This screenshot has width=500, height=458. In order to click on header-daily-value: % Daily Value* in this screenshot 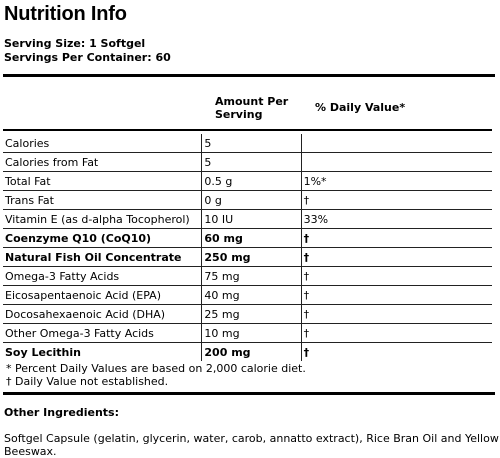, I will do `click(360, 107)`.